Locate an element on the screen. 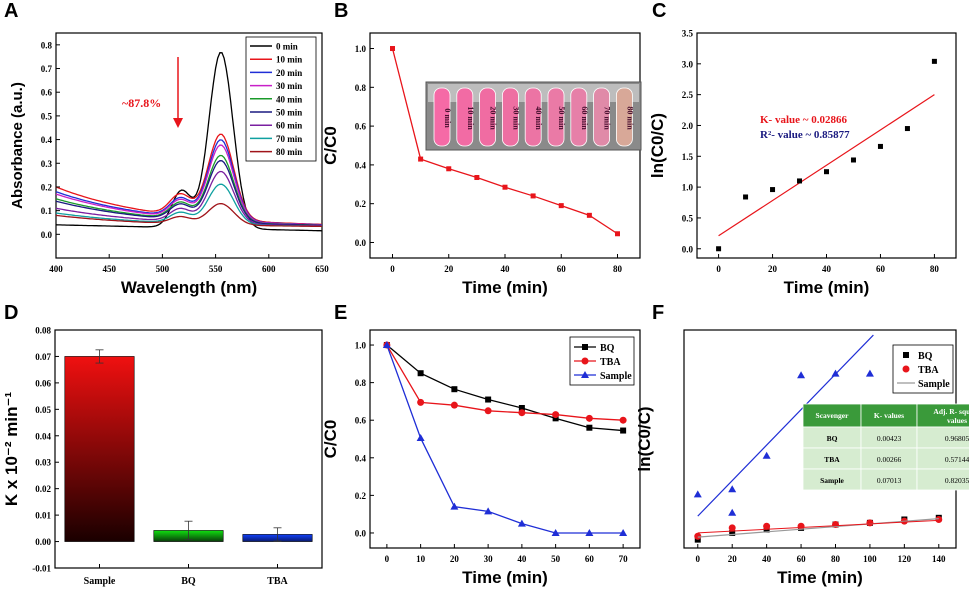 Image resolution: width=969 pixels, height=598 pixels. panel-b-xtick-label: 0 is located at coordinates (392, 269).